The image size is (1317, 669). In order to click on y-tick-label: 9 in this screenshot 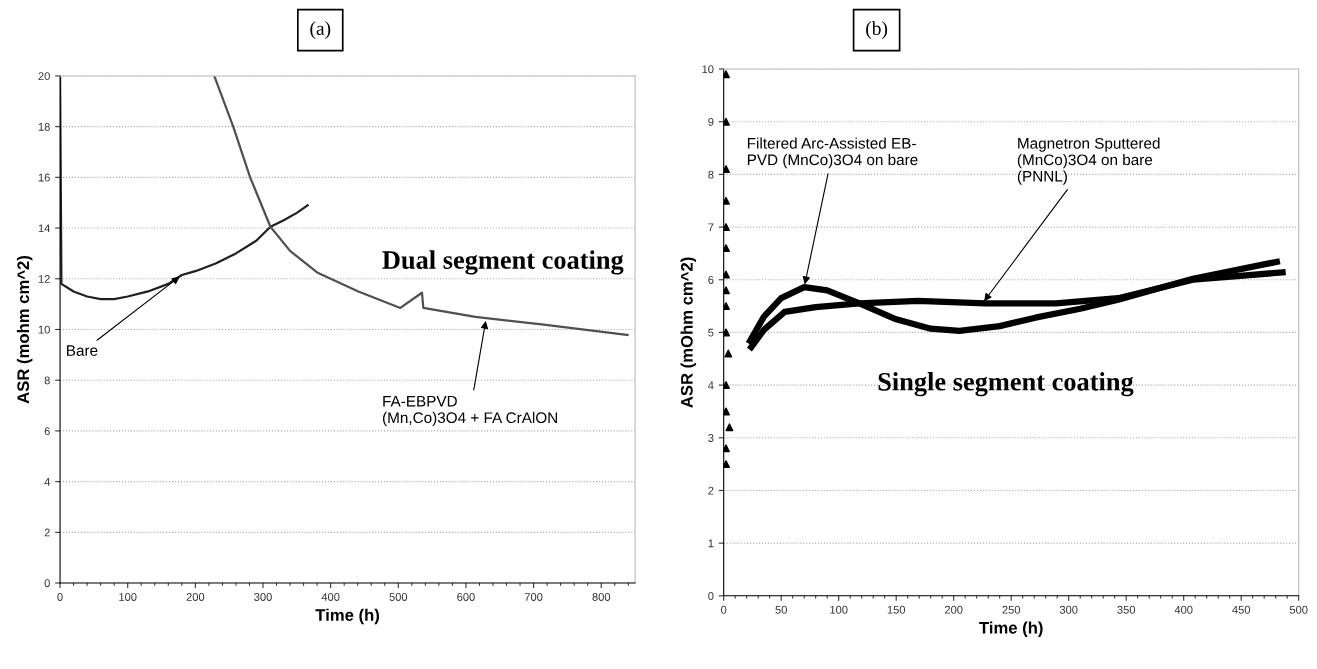, I will do `click(711, 121)`.